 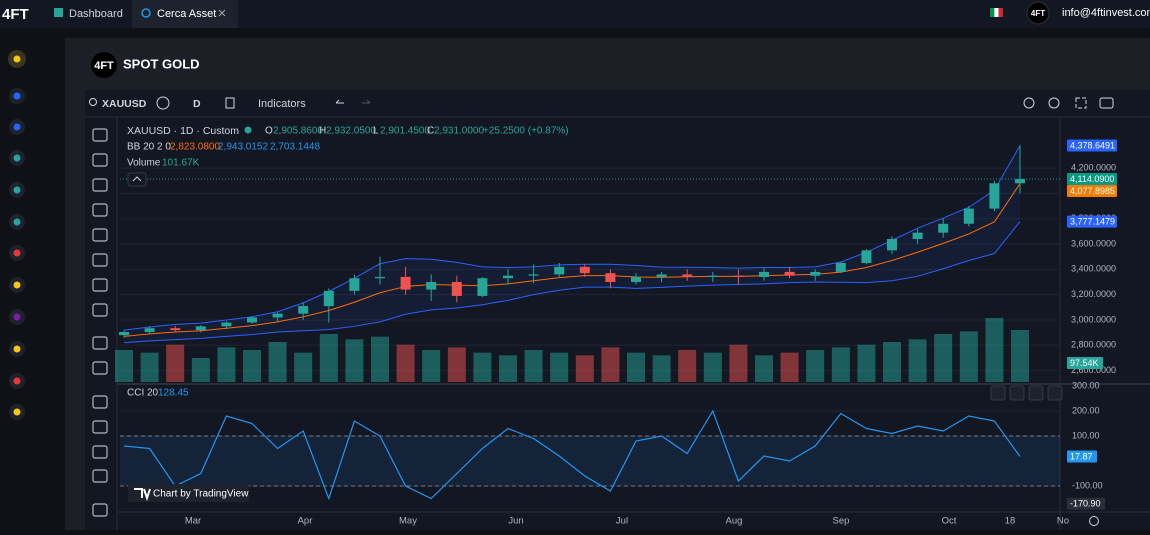 What do you see at coordinates (195, 147) in the screenshot?
I see `legend-value: 2,823.0800` at bounding box center [195, 147].